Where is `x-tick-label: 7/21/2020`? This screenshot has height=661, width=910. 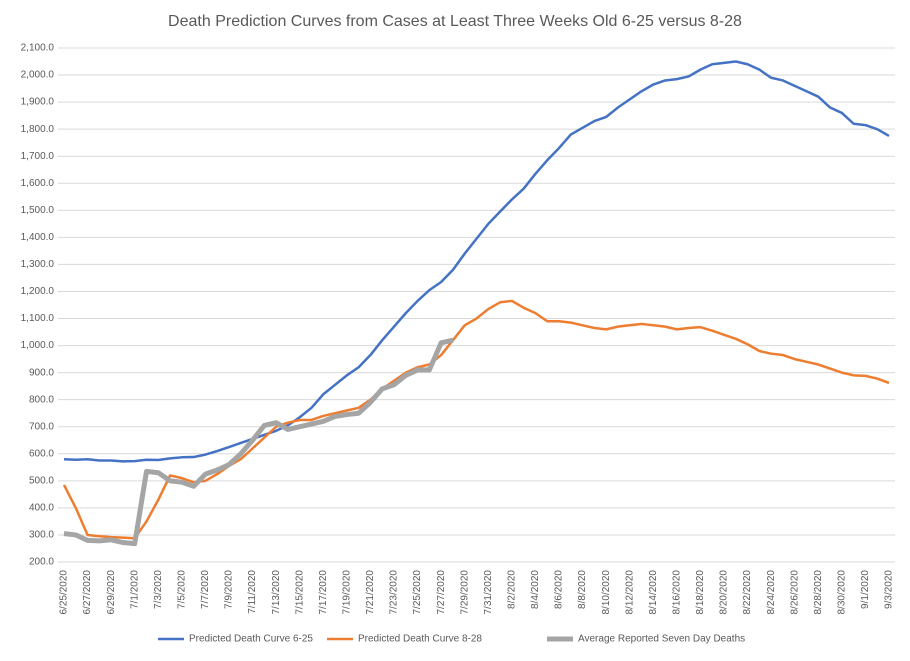
x-tick-label: 7/21/2020 is located at coordinates (370, 592).